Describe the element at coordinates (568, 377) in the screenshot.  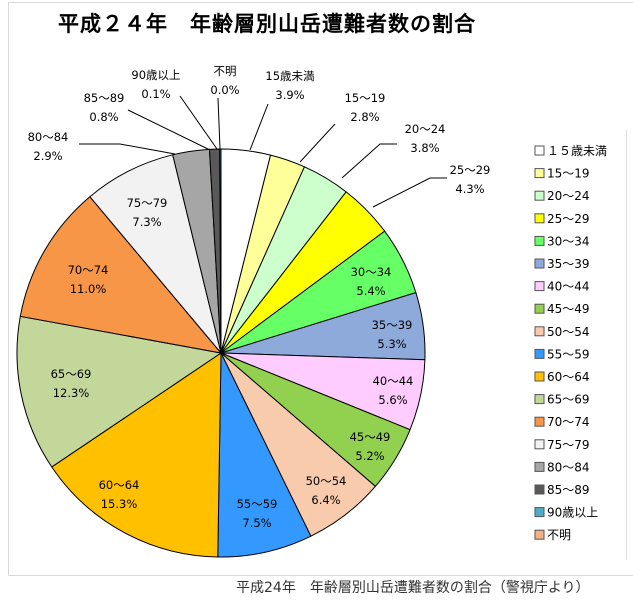
I see `legend-label: 60～64` at that location.